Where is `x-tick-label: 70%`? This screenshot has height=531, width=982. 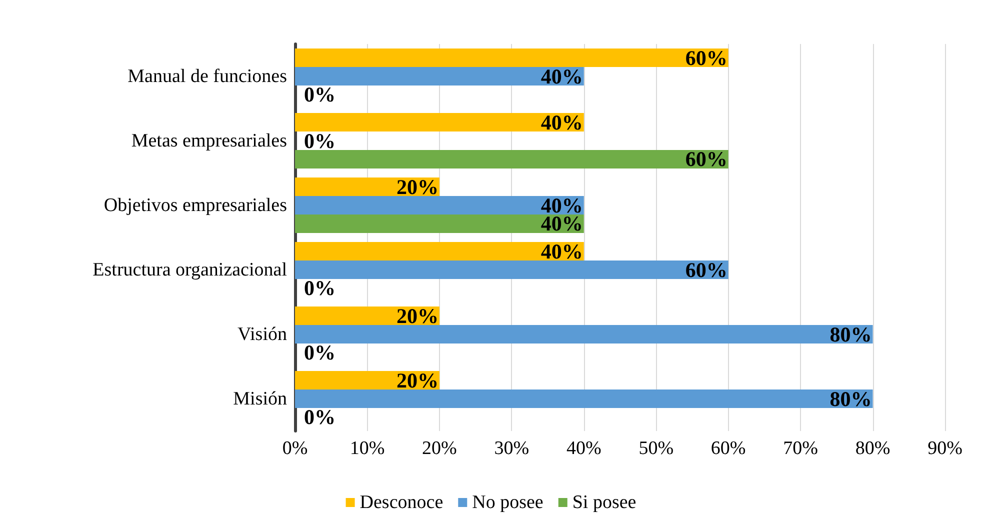
x-tick-label: 70% is located at coordinates (800, 448).